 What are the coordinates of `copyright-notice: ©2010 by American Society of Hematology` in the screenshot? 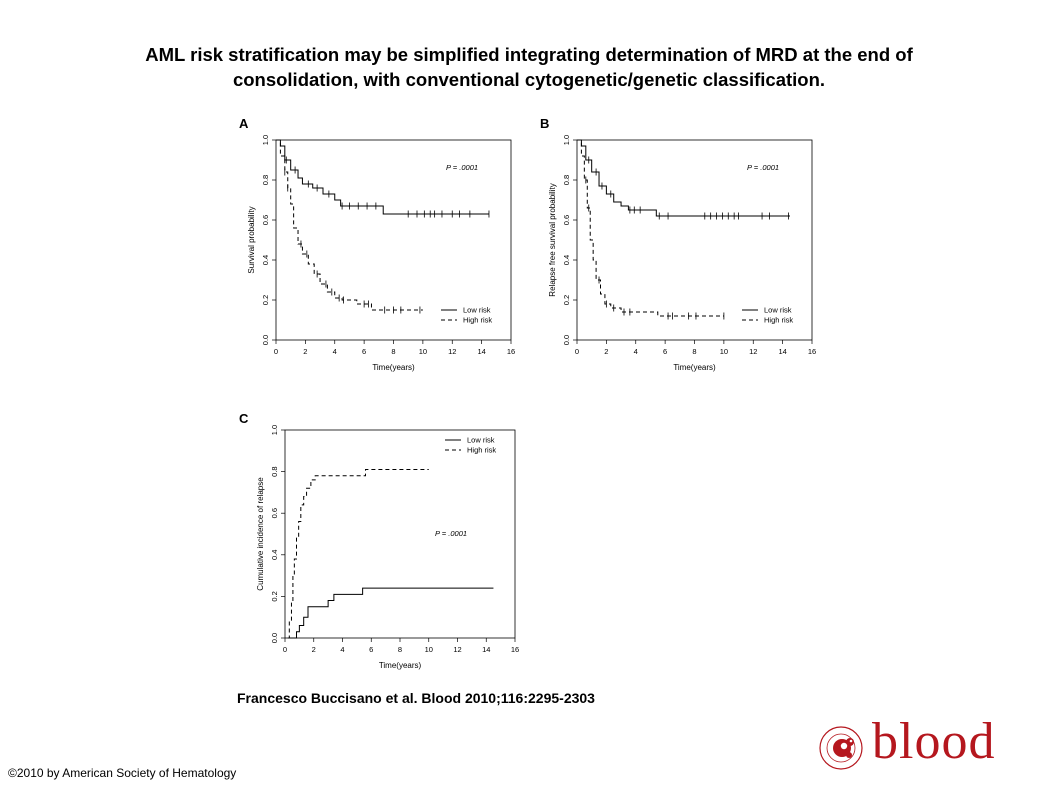 It's located at (122, 773).